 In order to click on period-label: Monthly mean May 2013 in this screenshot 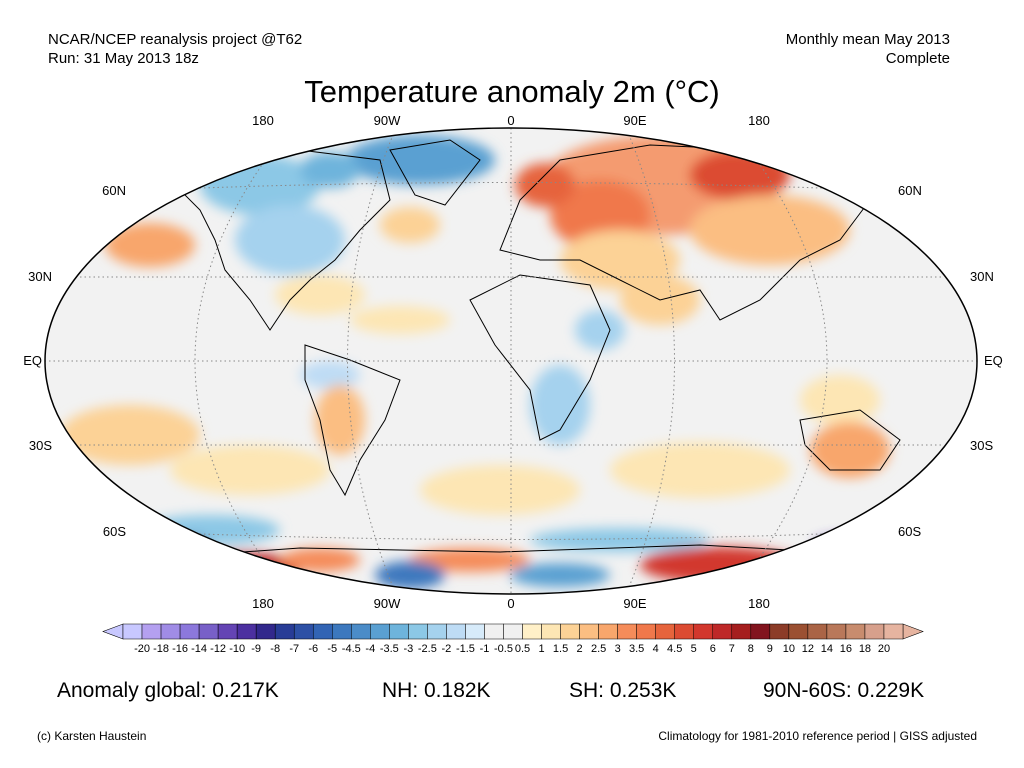, I will do `click(867, 39)`.